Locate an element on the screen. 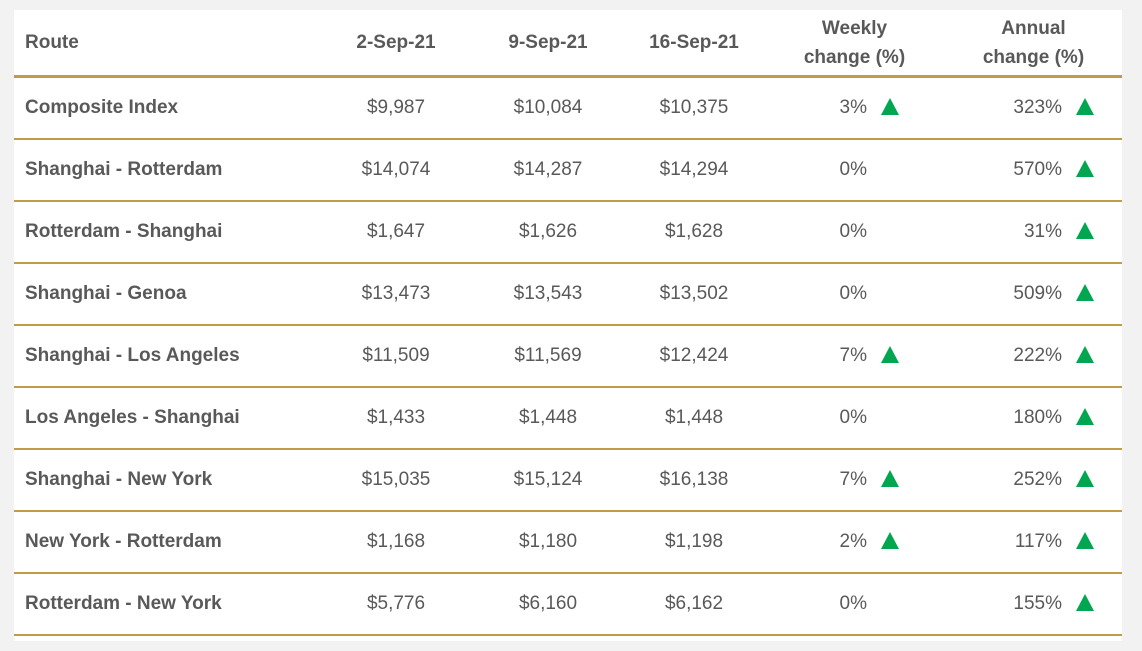 The height and width of the screenshot is (651, 1142). cell-value: $1,198 is located at coordinates (694, 541).